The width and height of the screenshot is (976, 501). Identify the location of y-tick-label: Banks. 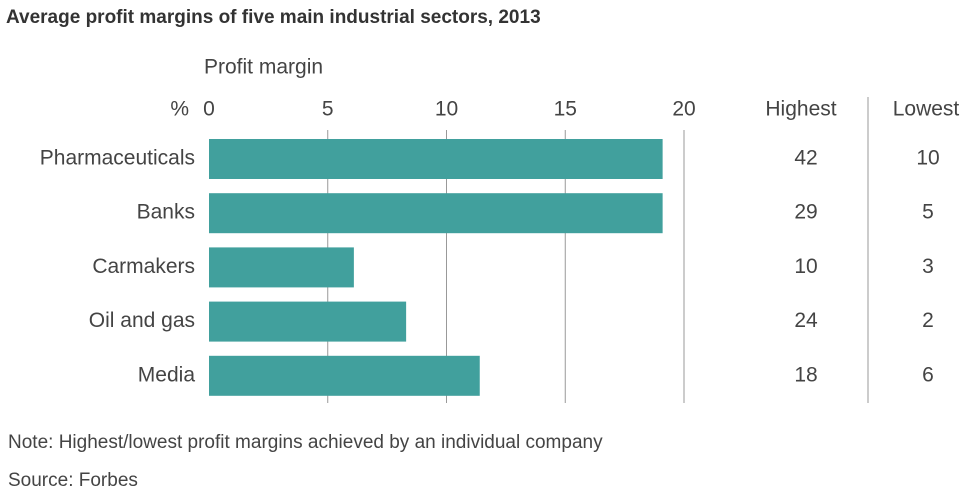
(166, 212).